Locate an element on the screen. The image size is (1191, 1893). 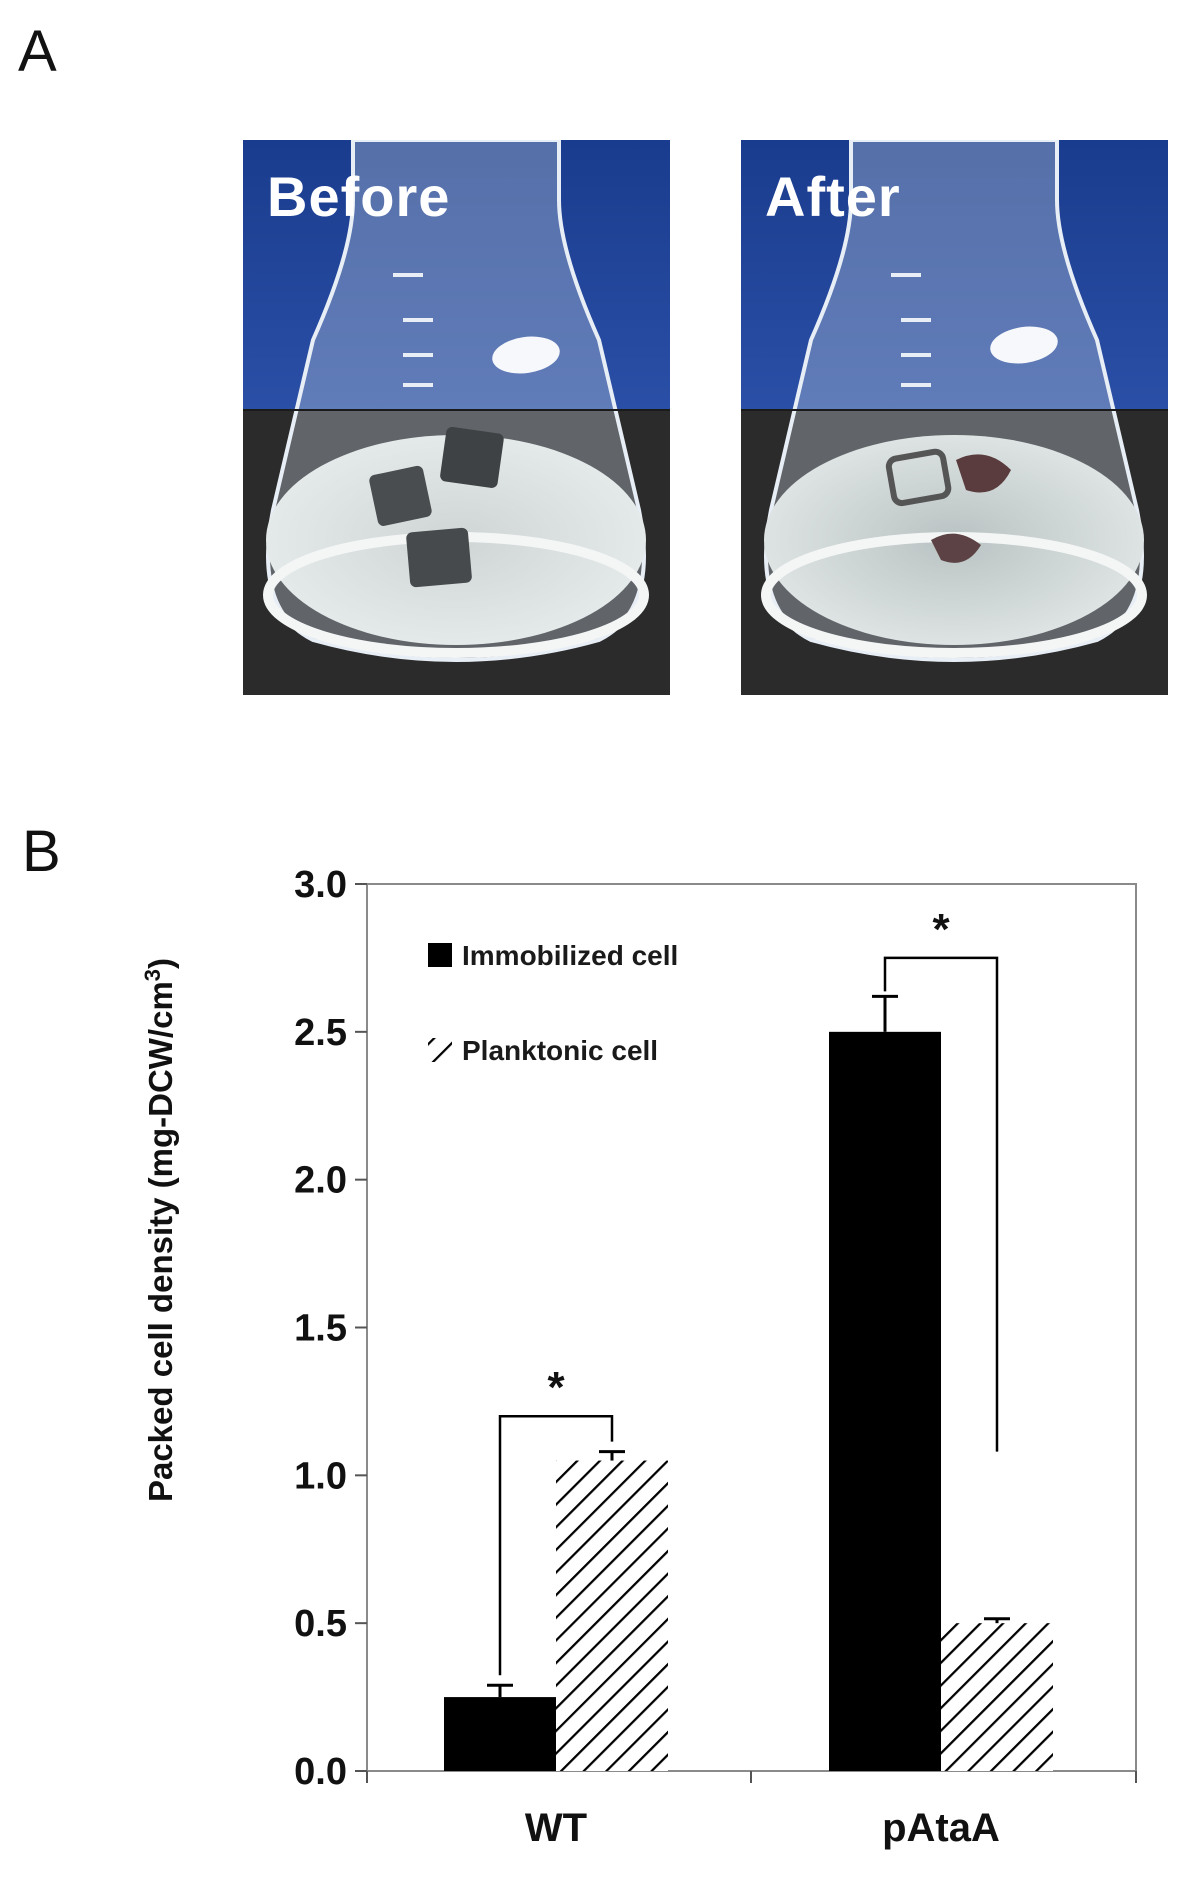
panel-letter-b: B is located at coordinates (41, 851).